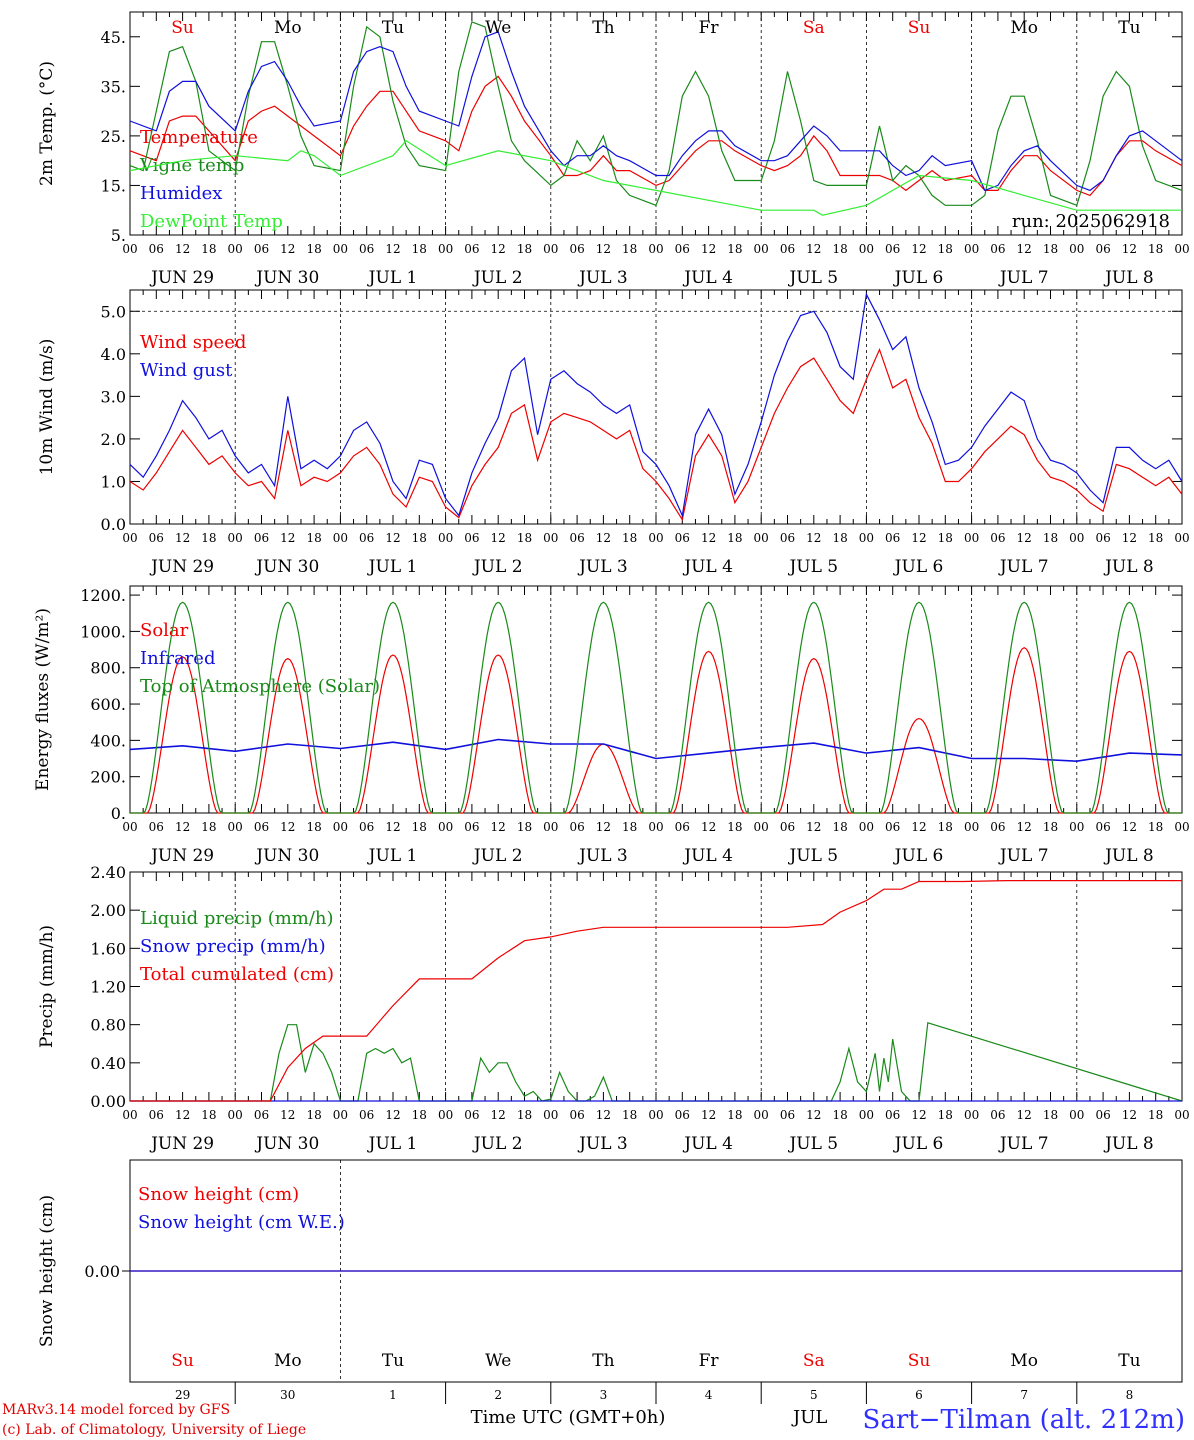  What do you see at coordinates (113, 185) in the screenshot?
I see `y-tick-label: 15.` at bounding box center [113, 185].